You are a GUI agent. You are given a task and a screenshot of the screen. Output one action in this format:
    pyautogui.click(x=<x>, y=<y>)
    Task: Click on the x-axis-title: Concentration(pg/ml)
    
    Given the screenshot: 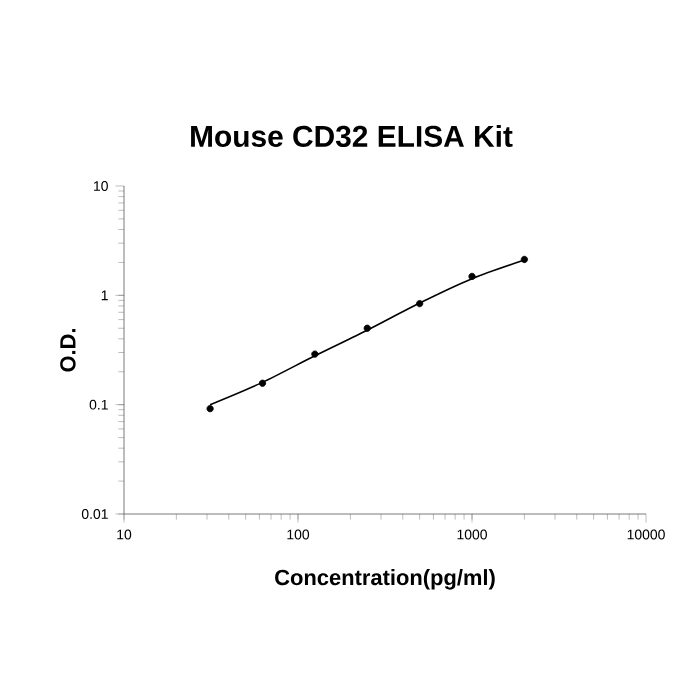 What is the action you would take?
    pyautogui.click(x=385, y=579)
    